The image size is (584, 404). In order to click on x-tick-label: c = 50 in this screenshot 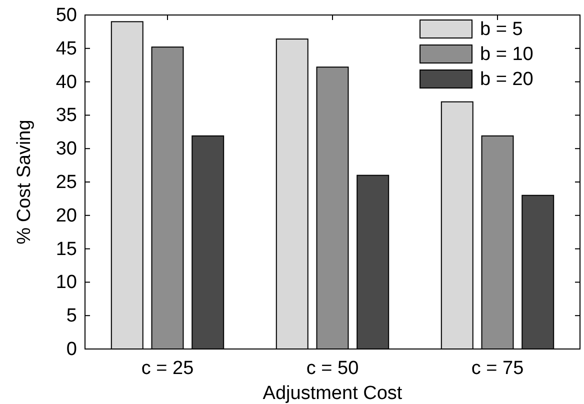, I will do `click(332, 368)`.